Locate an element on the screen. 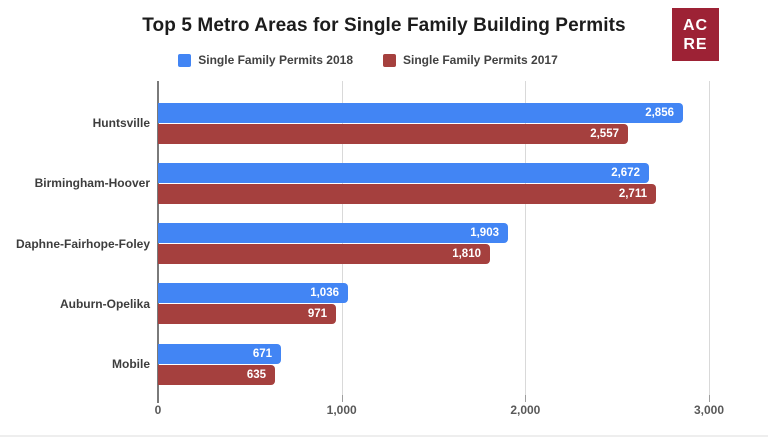 This screenshot has width=768, height=437. acre-logo: AC RE is located at coordinates (695, 34).